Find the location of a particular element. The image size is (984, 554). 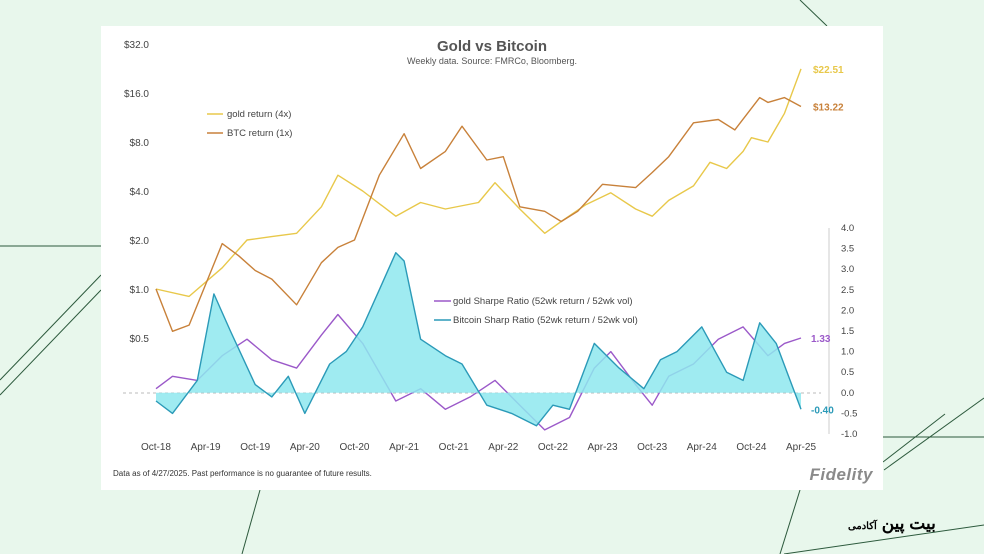

x-tick-label: Oct-19 is located at coordinates (255, 447).